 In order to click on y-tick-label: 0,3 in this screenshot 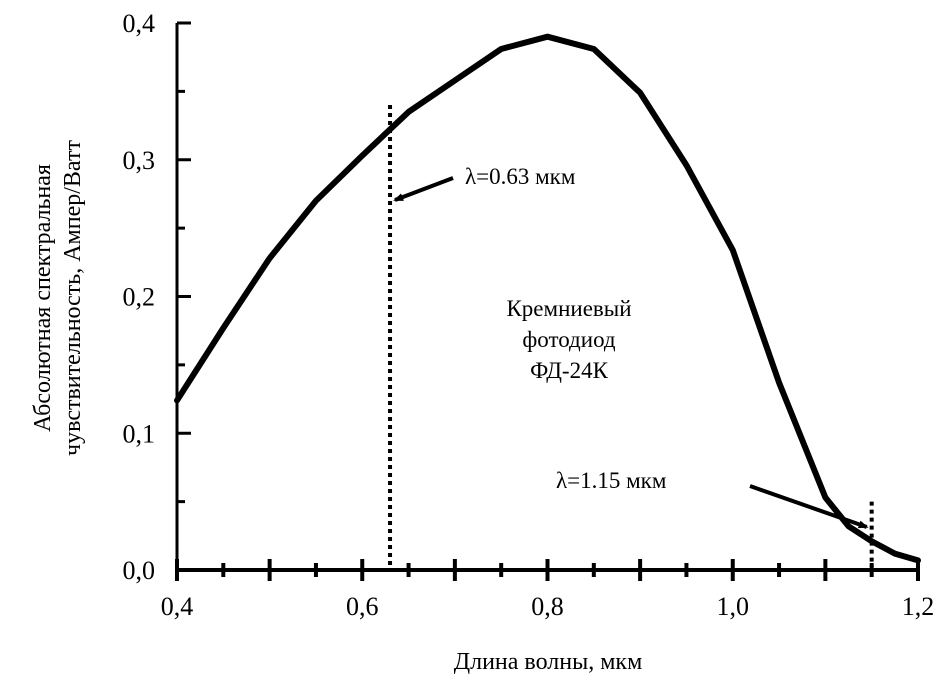, I will do `click(139, 160)`.